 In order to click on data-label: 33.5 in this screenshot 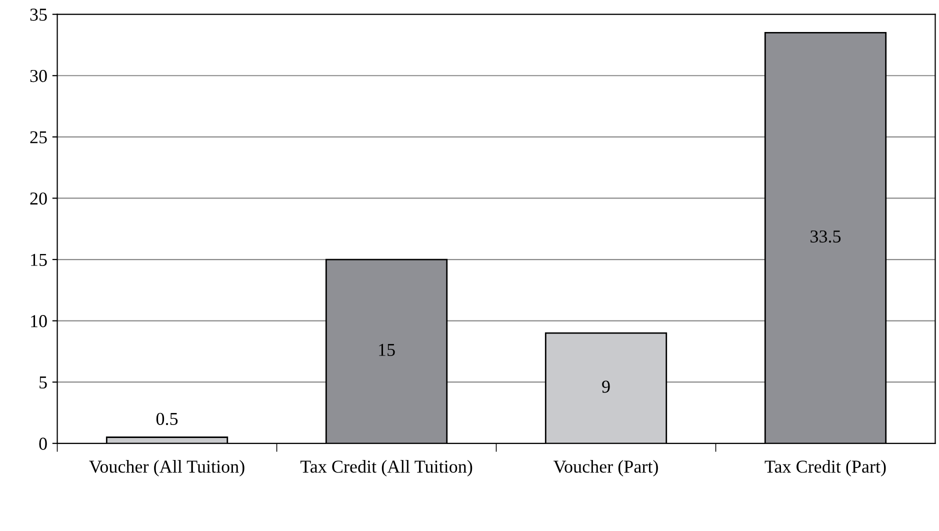, I will do `click(825, 236)`.